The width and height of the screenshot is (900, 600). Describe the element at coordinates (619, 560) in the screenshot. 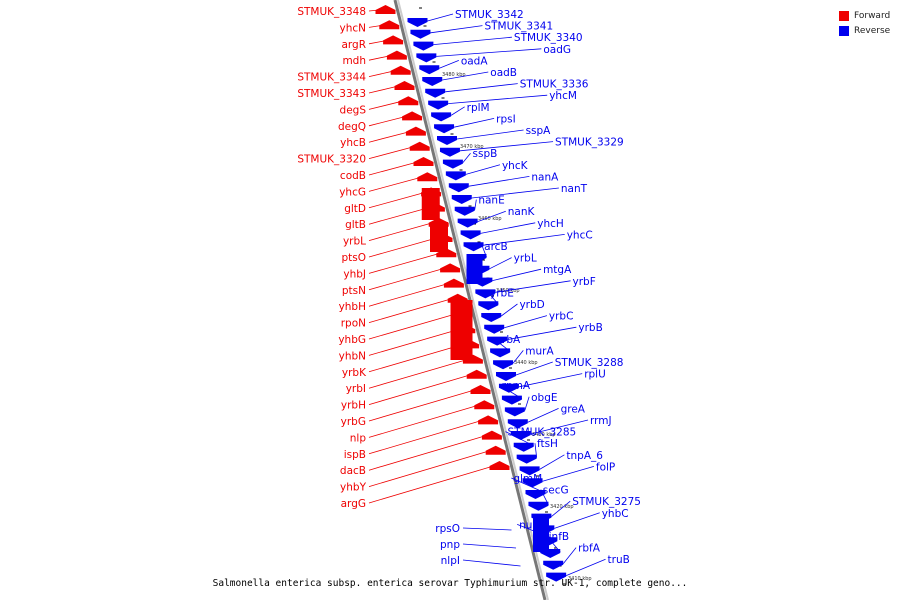

I see `reverse-gene-label: truB` at that location.